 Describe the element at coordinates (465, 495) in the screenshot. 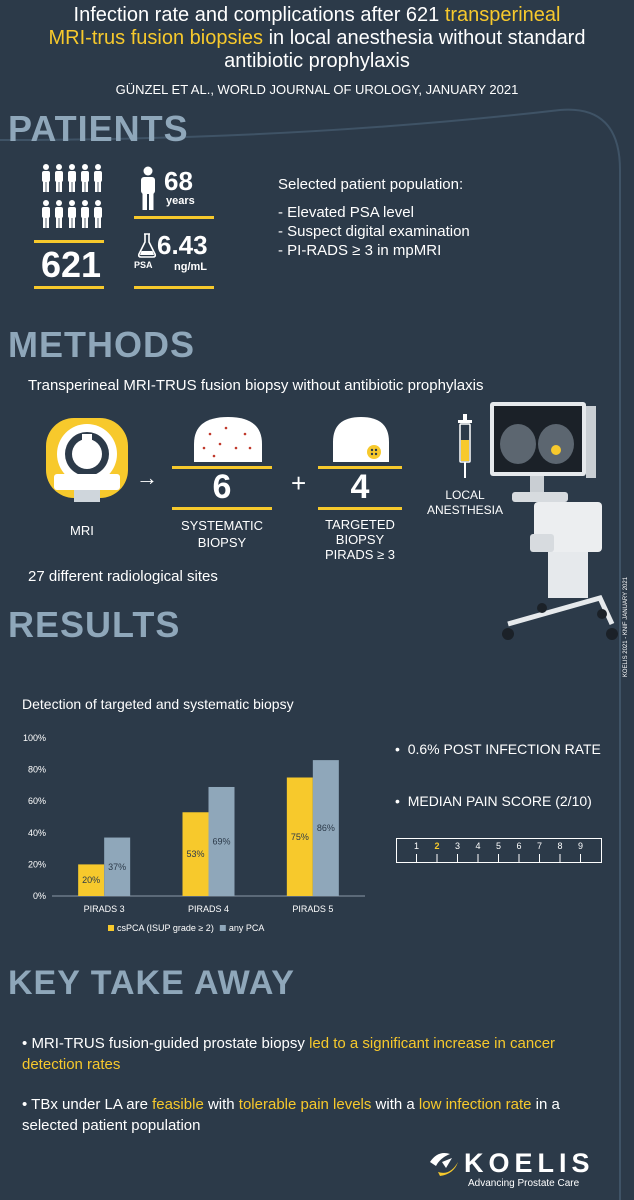

I see `anesthesia-label-line: LOCAL` at that location.